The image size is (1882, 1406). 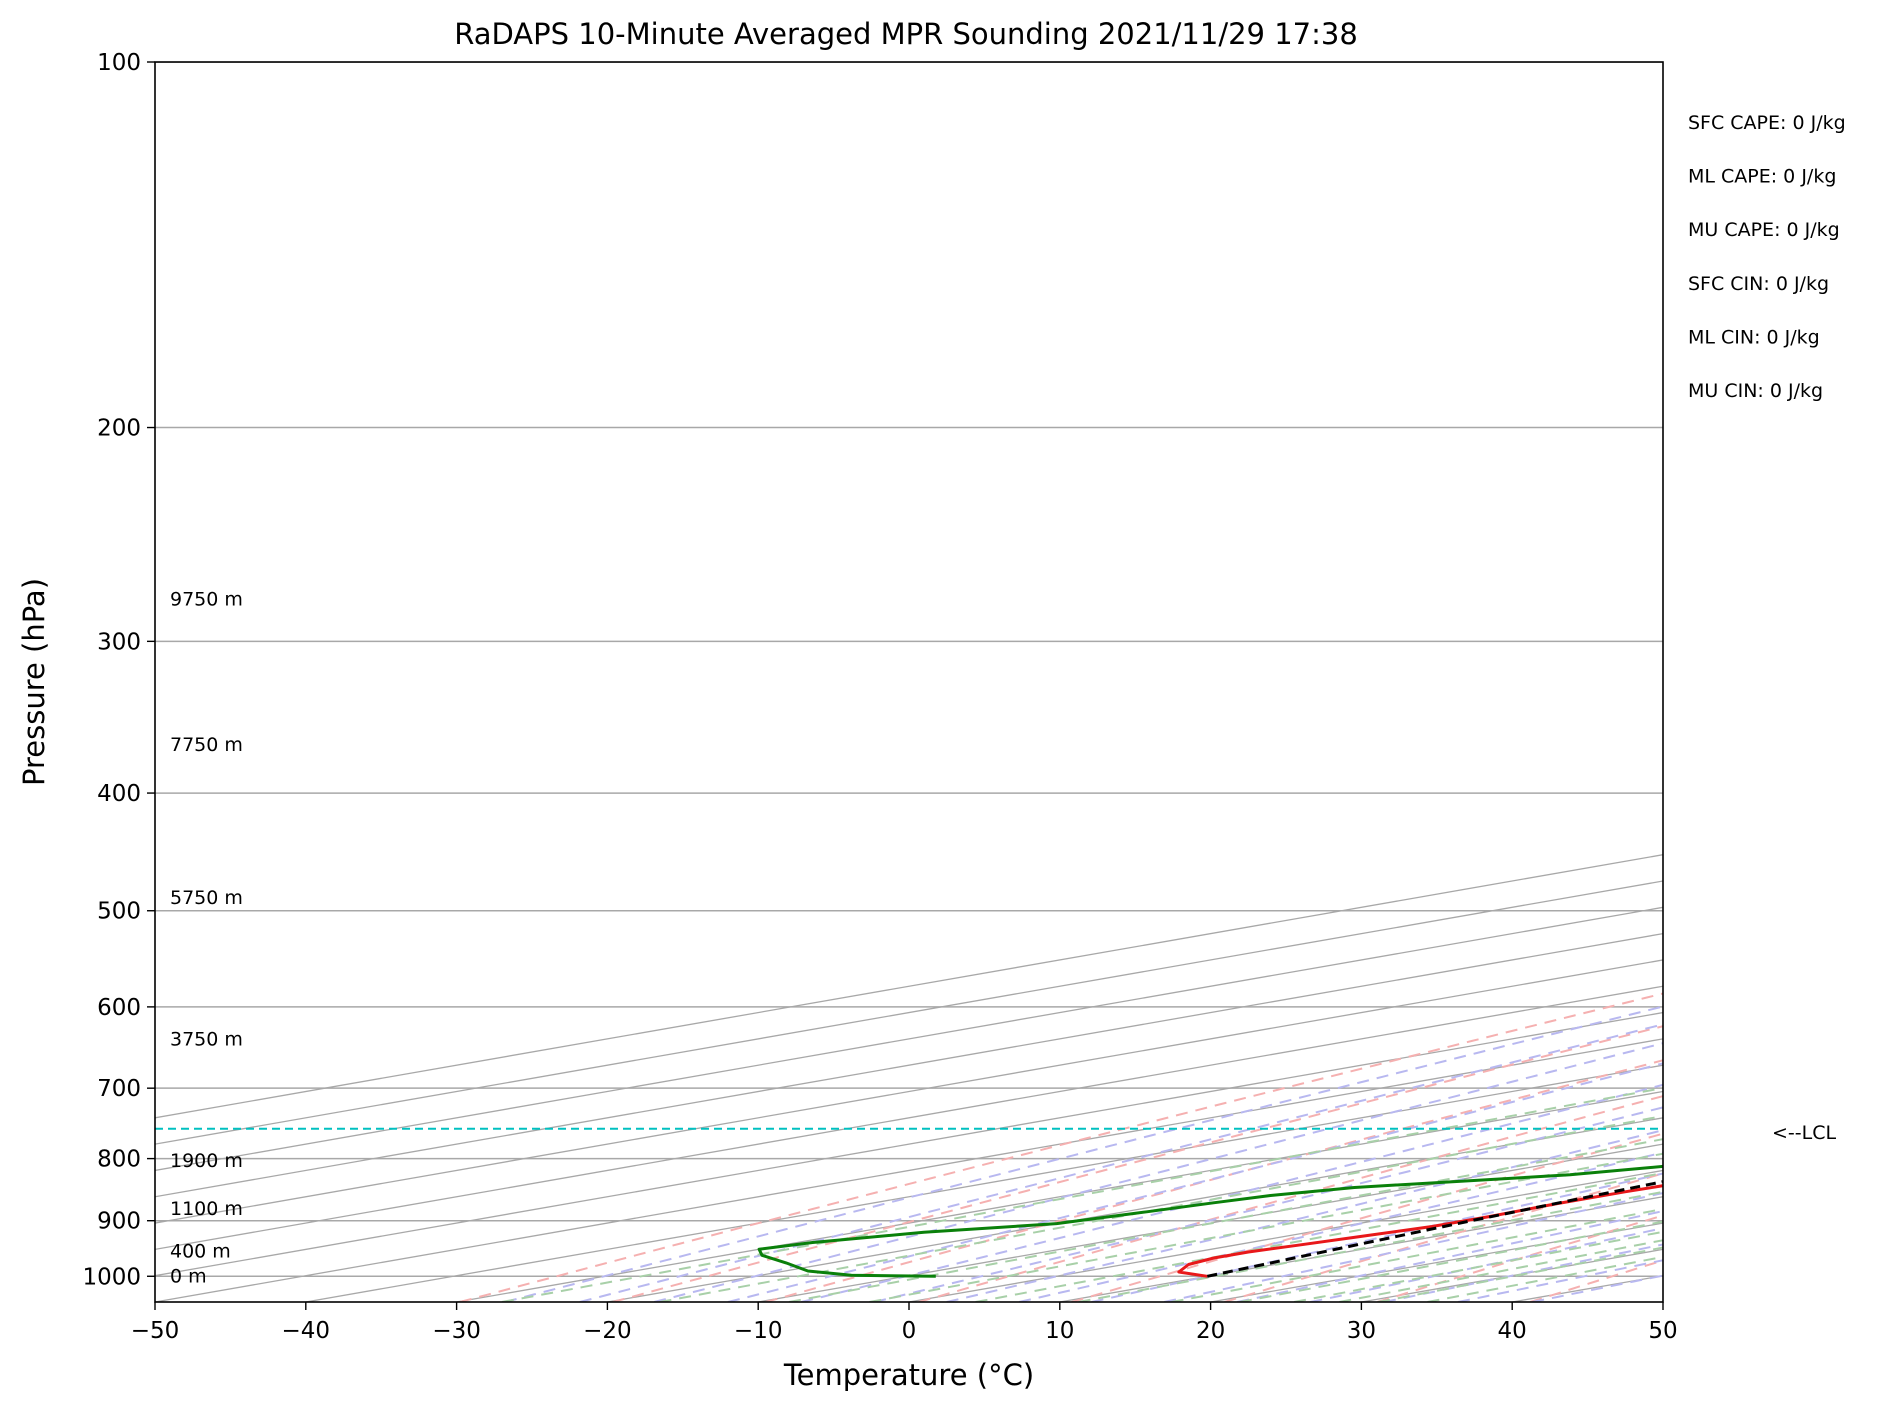 What do you see at coordinates (1758, 284) in the screenshot?
I see `stat-line: SFC CIN: 0 J/kg` at bounding box center [1758, 284].